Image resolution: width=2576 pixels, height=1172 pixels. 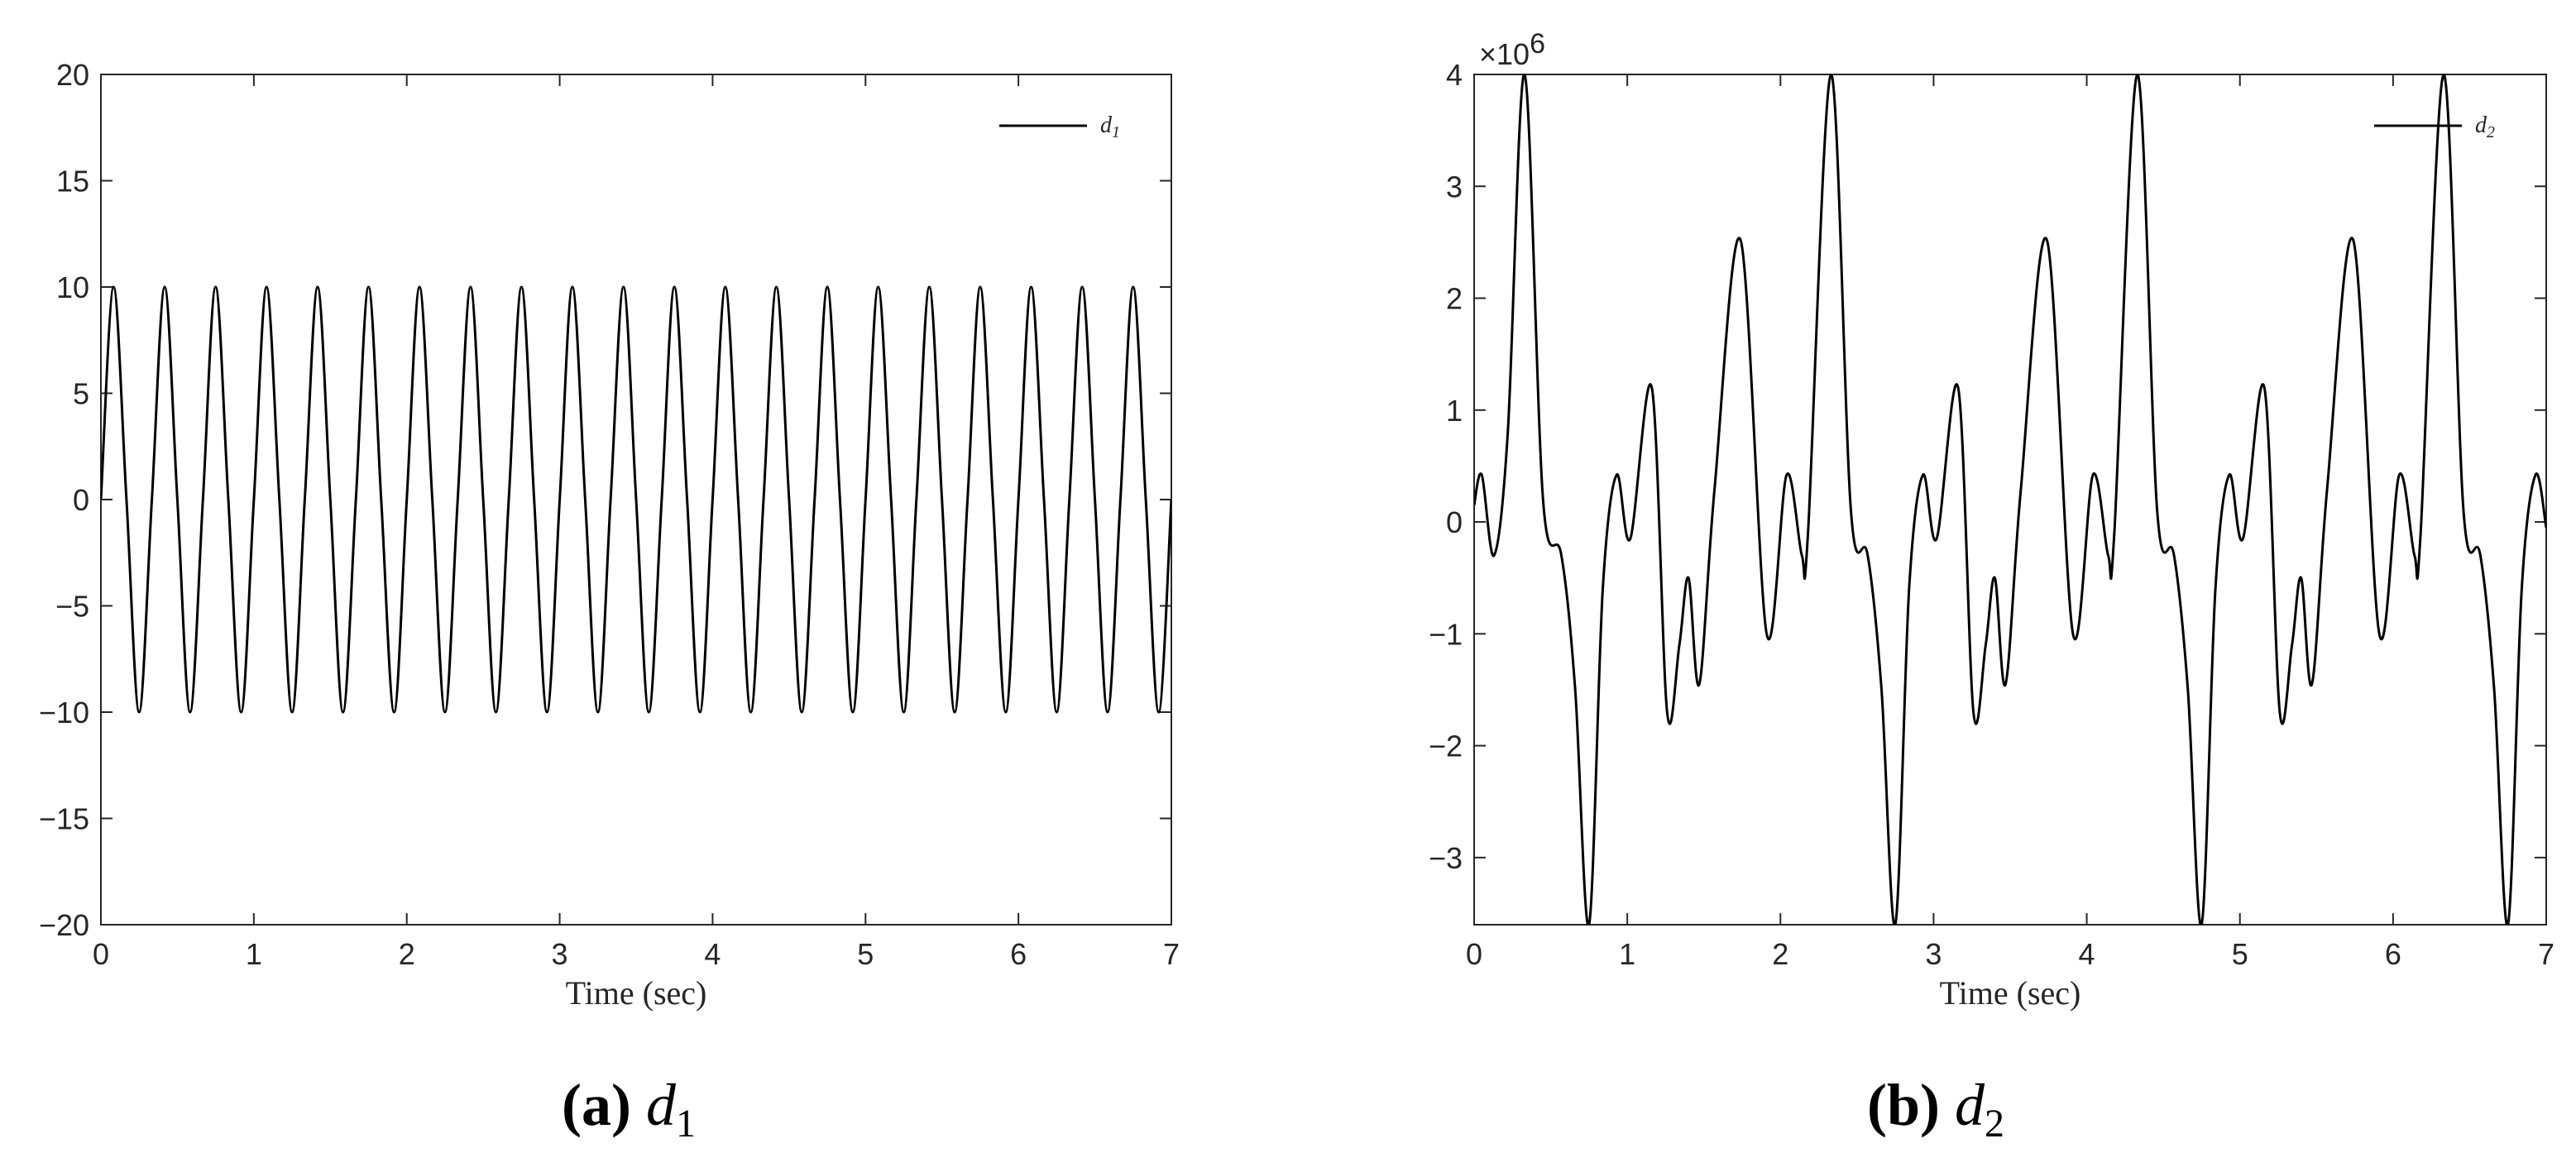 What do you see at coordinates (64, 713) in the screenshot?
I see `y-tick-label: −10` at bounding box center [64, 713].